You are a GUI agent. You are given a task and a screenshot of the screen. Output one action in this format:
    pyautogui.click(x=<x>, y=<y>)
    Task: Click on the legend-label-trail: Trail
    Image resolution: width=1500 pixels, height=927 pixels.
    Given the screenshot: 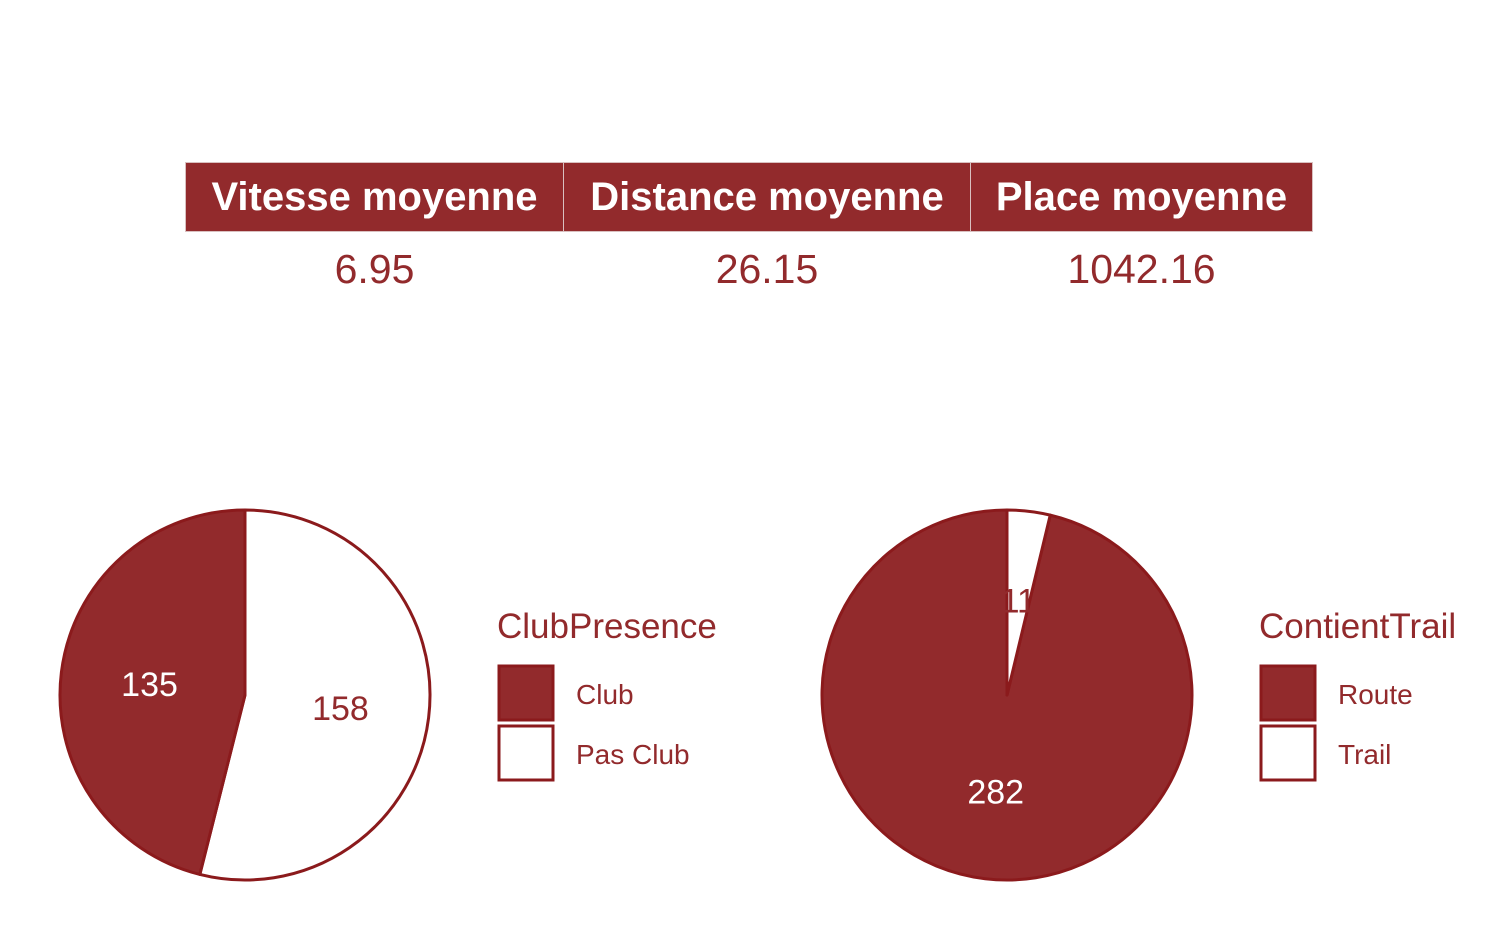 What is the action you would take?
    pyautogui.click(x=1364, y=754)
    